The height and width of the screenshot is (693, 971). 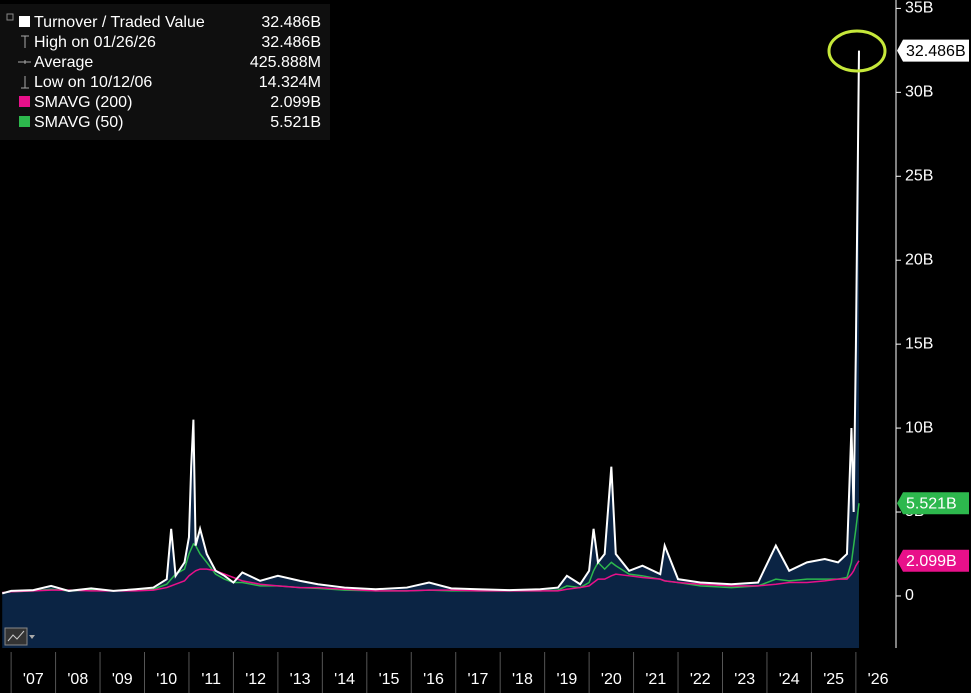 What do you see at coordinates (936, 51) in the screenshot?
I see `last-value-label: 32.486B` at bounding box center [936, 51].